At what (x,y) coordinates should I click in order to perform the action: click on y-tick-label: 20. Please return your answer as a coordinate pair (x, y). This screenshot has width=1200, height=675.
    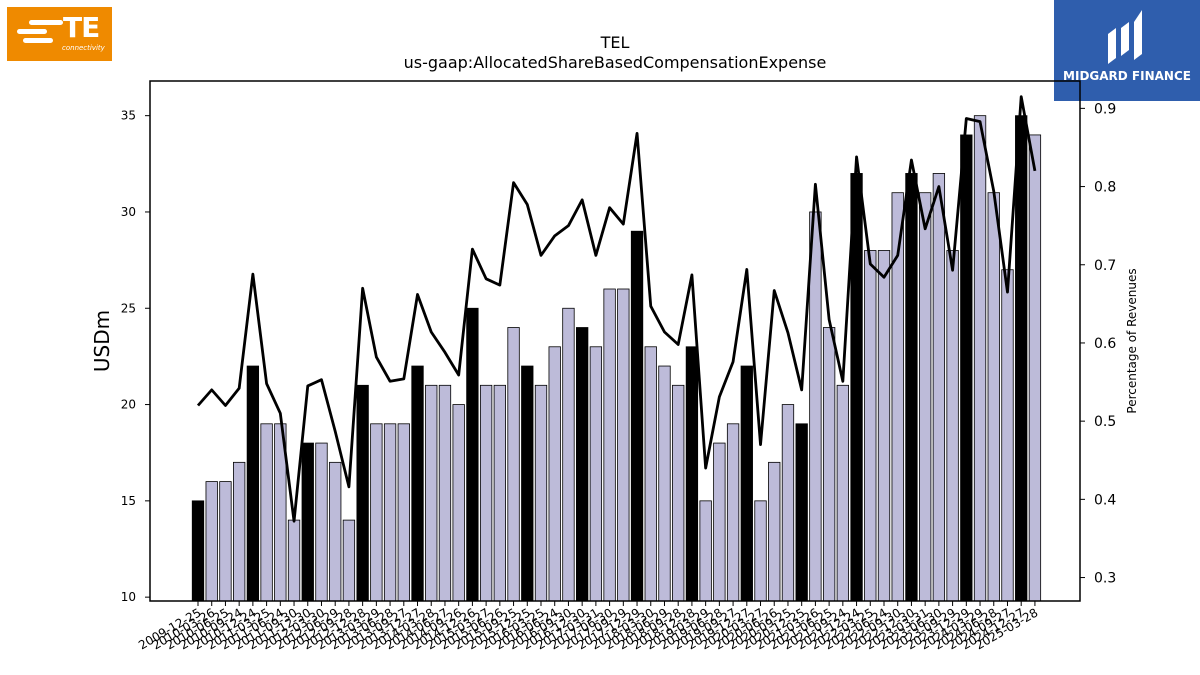
    Looking at the image, I should click on (128, 405).